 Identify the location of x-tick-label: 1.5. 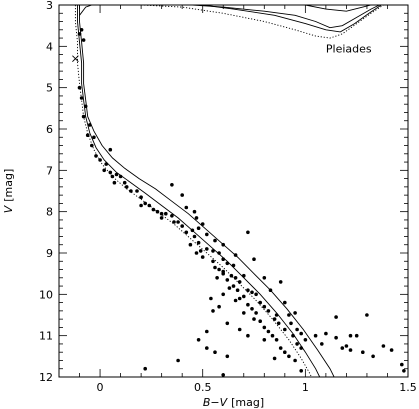
(408, 387).